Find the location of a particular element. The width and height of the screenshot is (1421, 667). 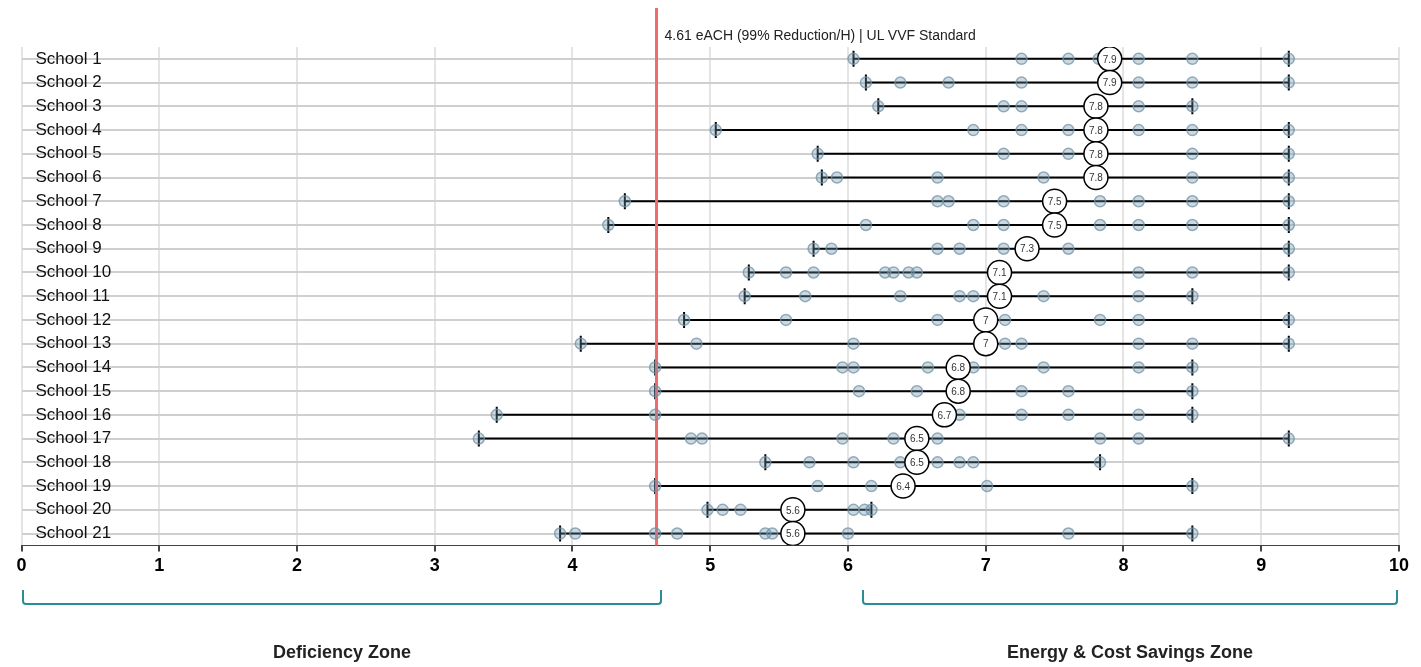

y-tick-label: School 8 is located at coordinates (68, 224).